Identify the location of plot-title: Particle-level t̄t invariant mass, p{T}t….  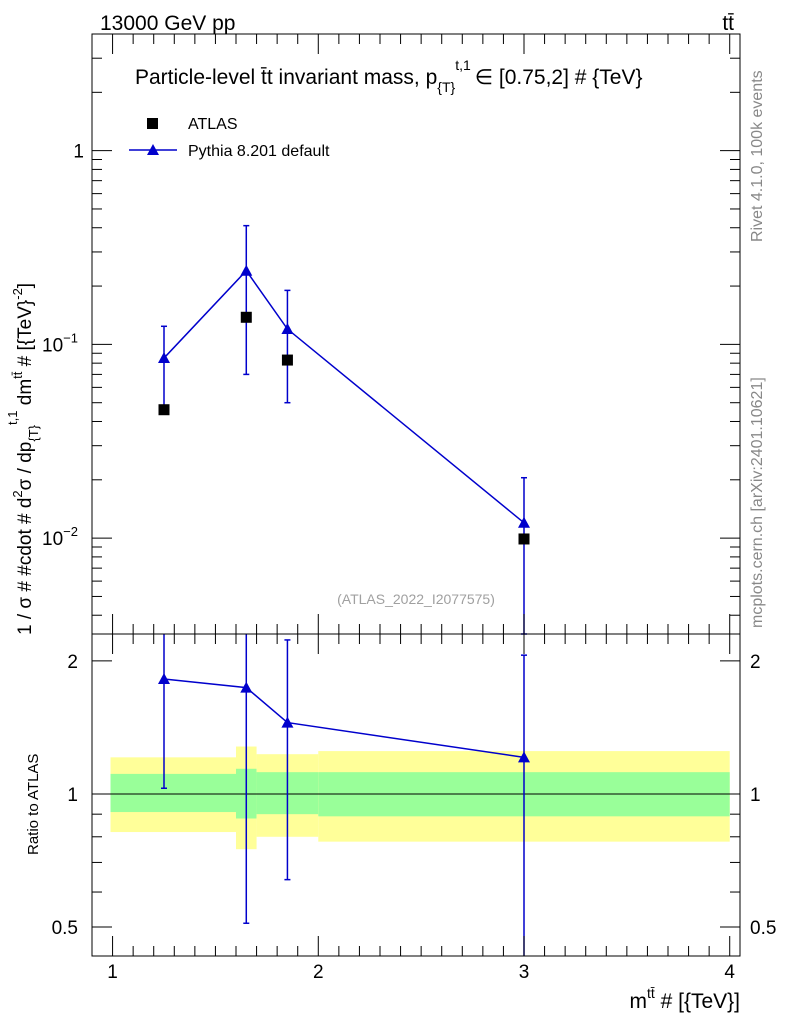
(389, 76).